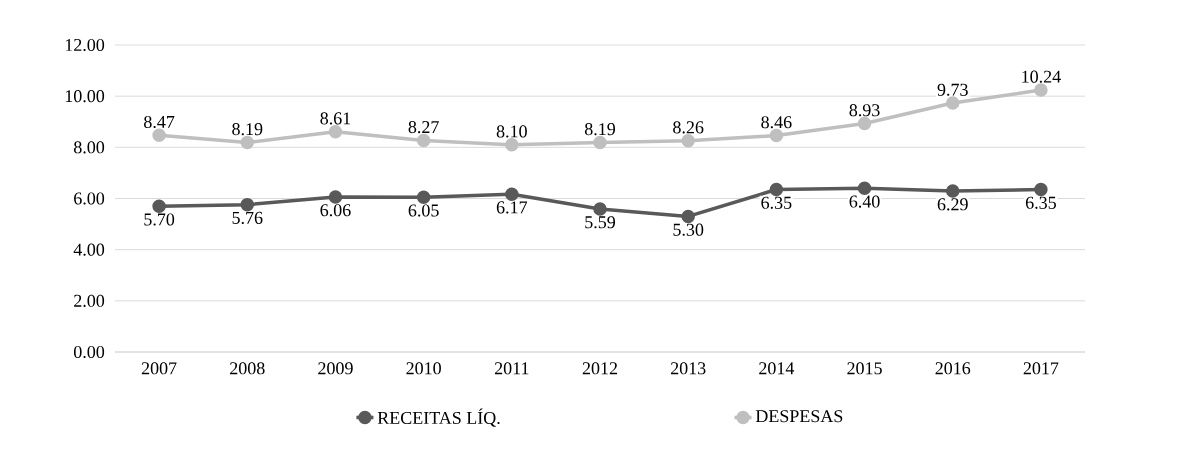 This screenshot has width=1204, height=459. I want to click on y-tick-label: 12.00, so click(85, 45).